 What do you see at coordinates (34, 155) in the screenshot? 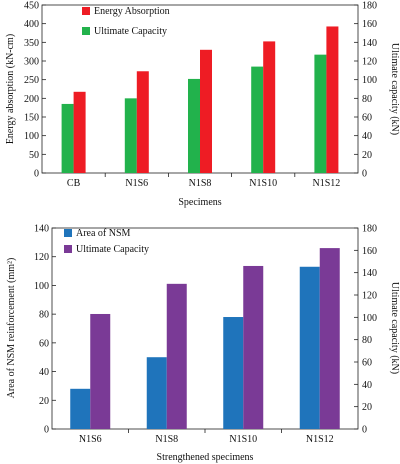
I see `y-left-tick-label: 50` at bounding box center [34, 155].